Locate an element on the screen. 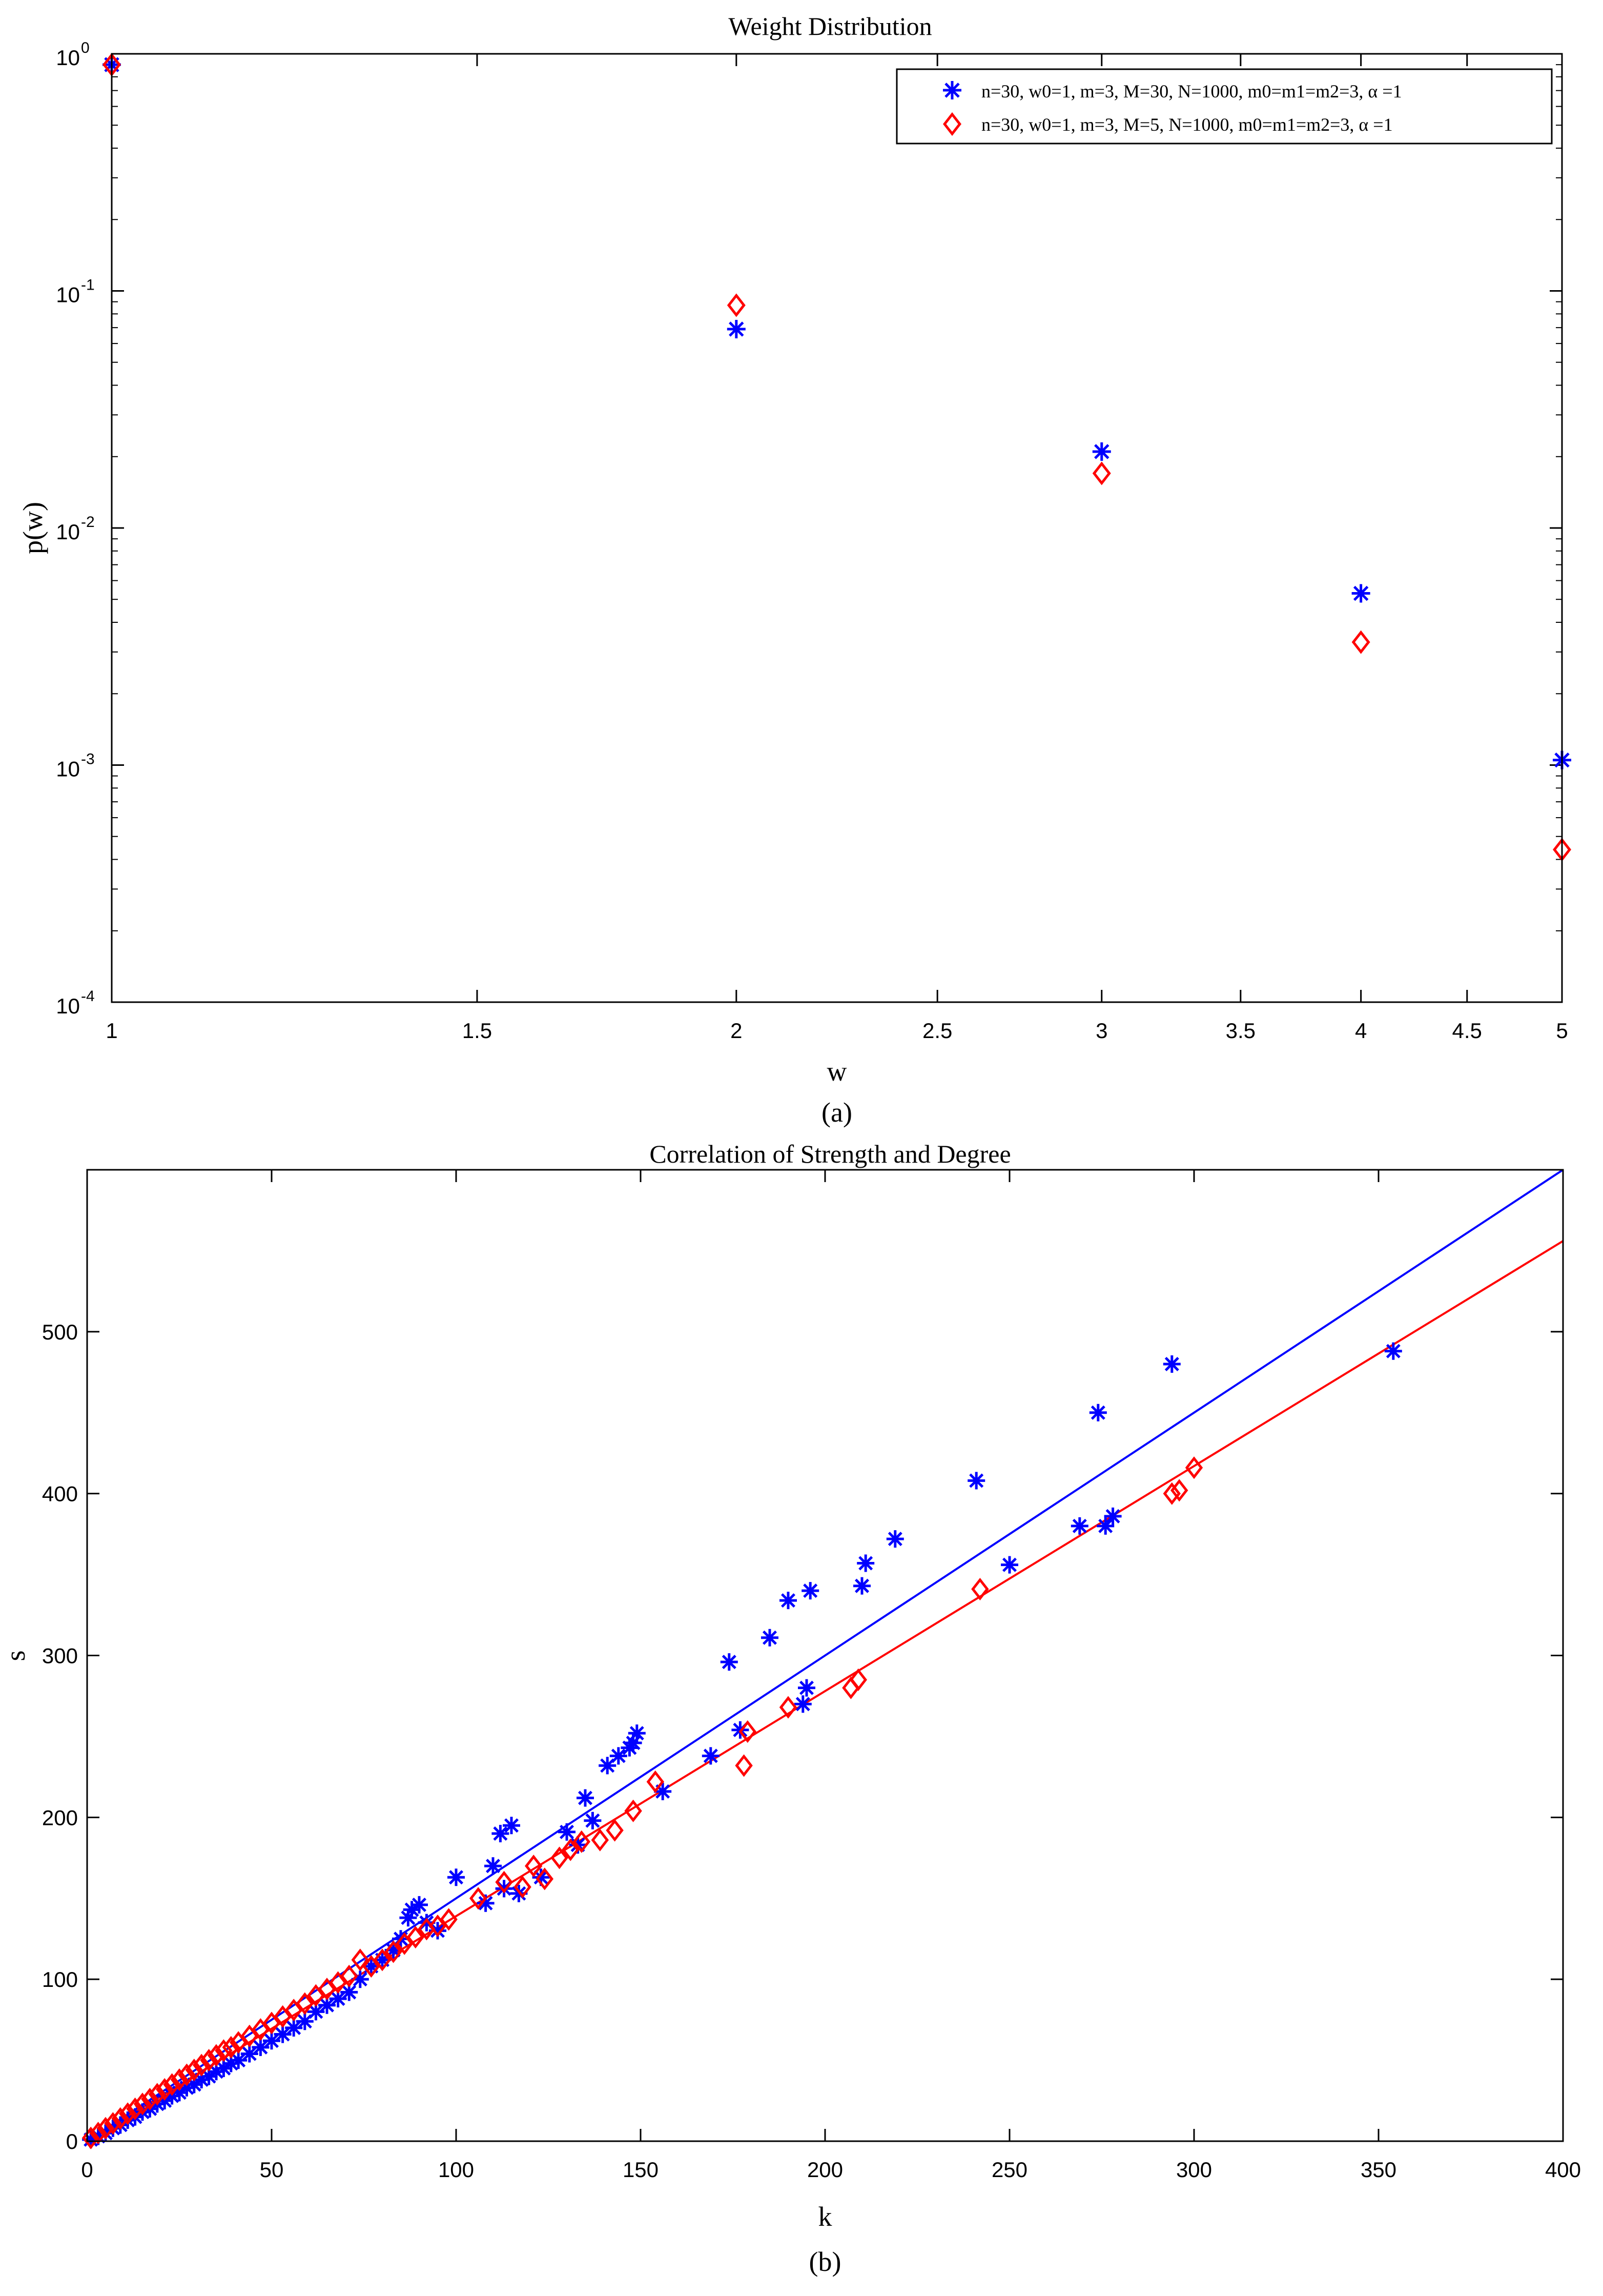 The height and width of the screenshot is (2296, 1603). x-tick-label: 2 is located at coordinates (736, 1031).